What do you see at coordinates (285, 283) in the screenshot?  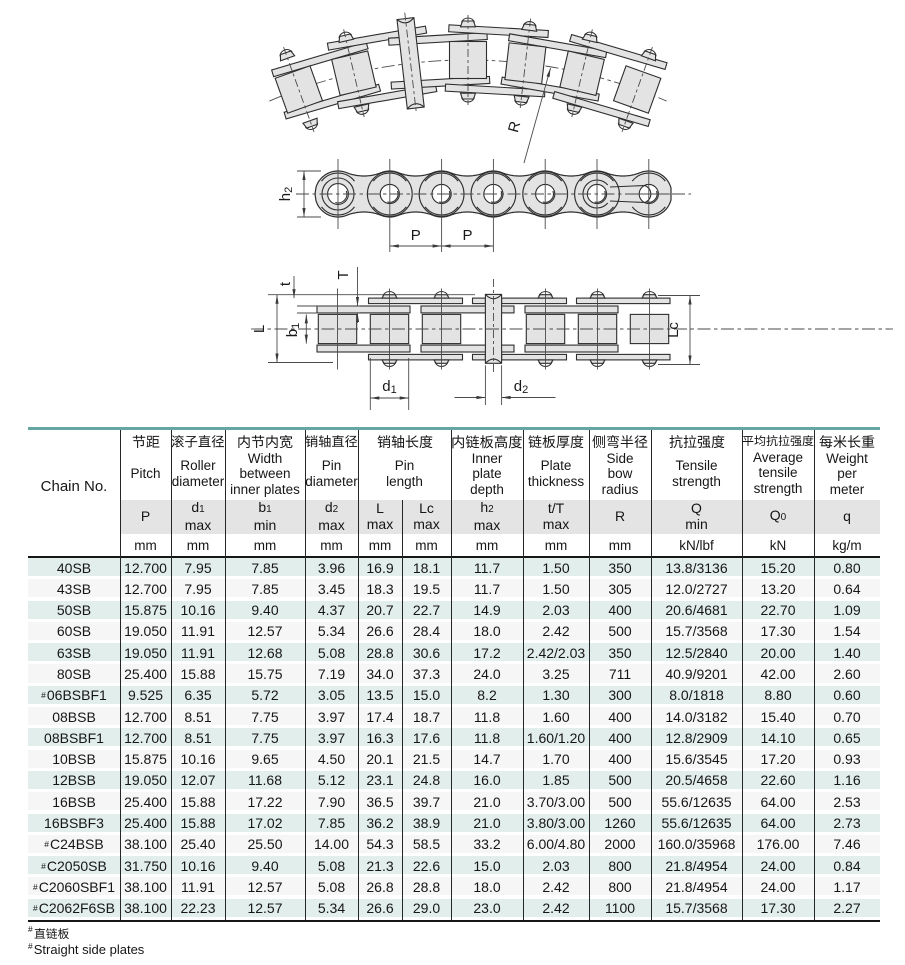 I see `svg-text: t` at bounding box center [285, 283].